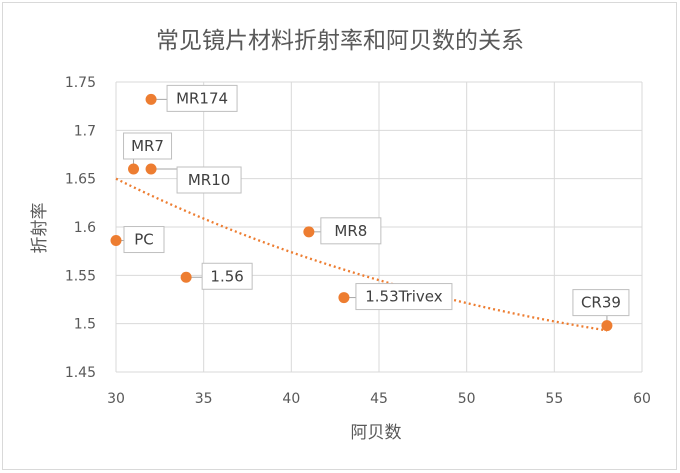  What do you see at coordinates (85, 228) in the screenshot?
I see `y-tick-label: 1.6` at bounding box center [85, 228].